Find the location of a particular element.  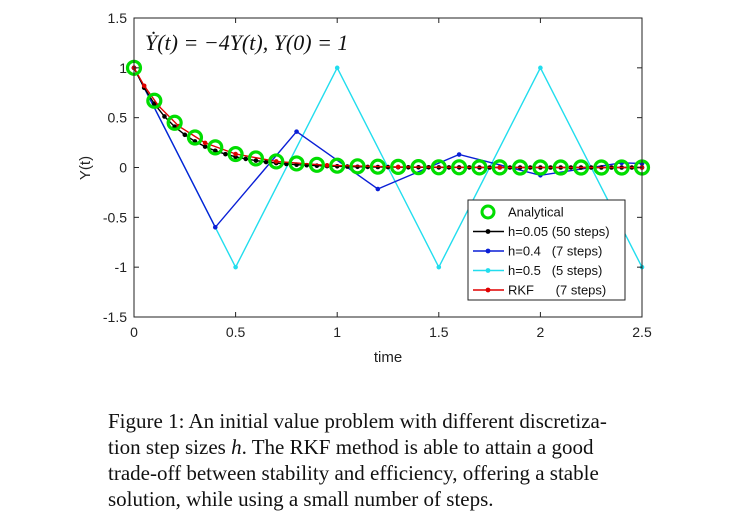

y-tick-label: 1.5 is located at coordinates (118, 18).